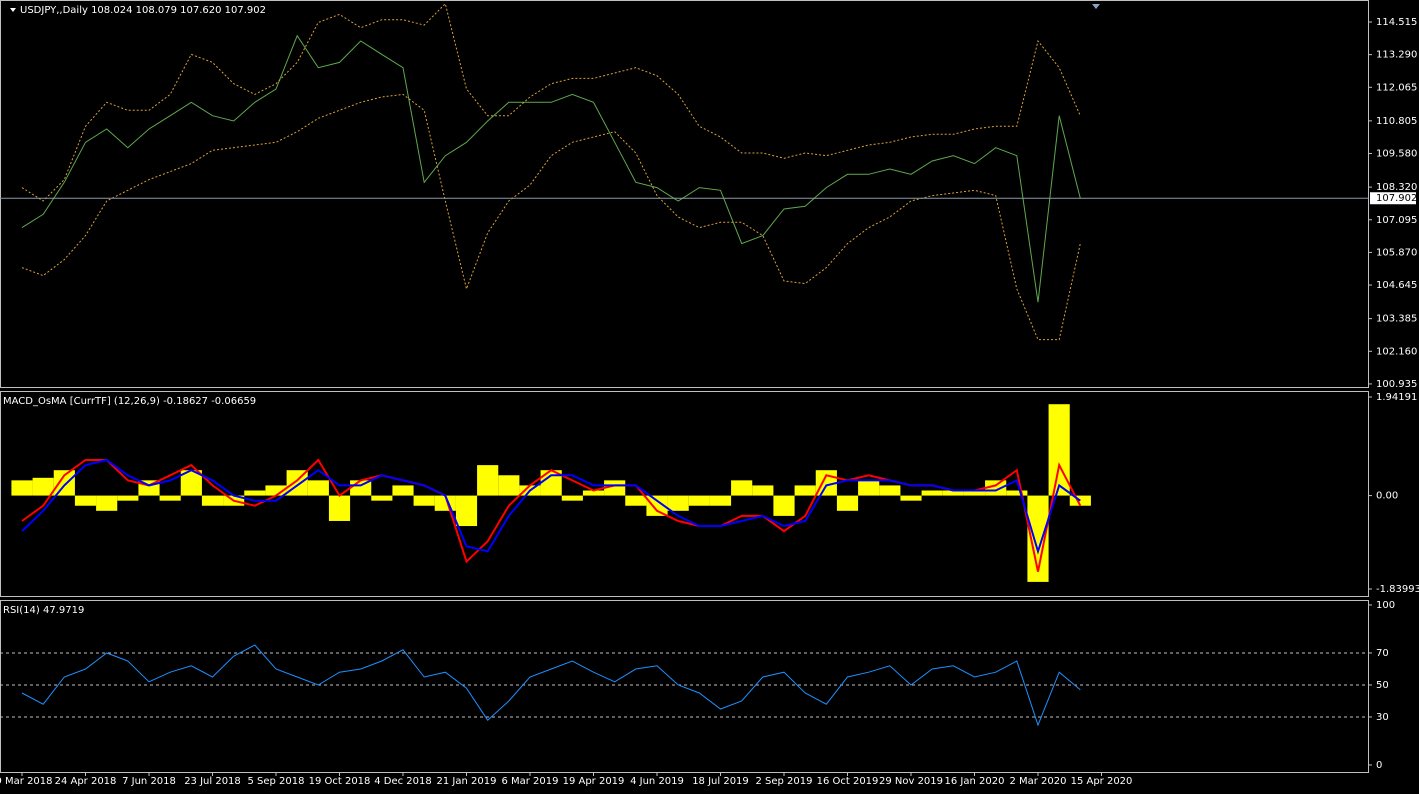  What do you see at coordinates (403, 781) in the screenshot?
I see `x-tick-label: 4 Dec 2018` at bounding box center [403, 781].